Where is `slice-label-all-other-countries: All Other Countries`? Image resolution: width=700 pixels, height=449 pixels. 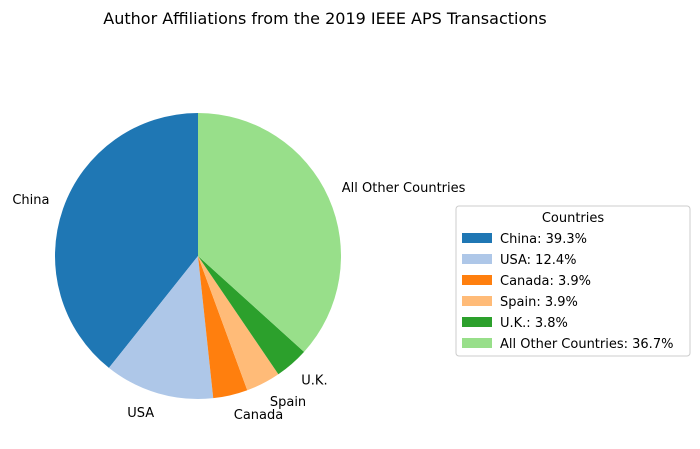
slice-label-all-other-countries: All Other Countries is located at coordinates (404, 188).